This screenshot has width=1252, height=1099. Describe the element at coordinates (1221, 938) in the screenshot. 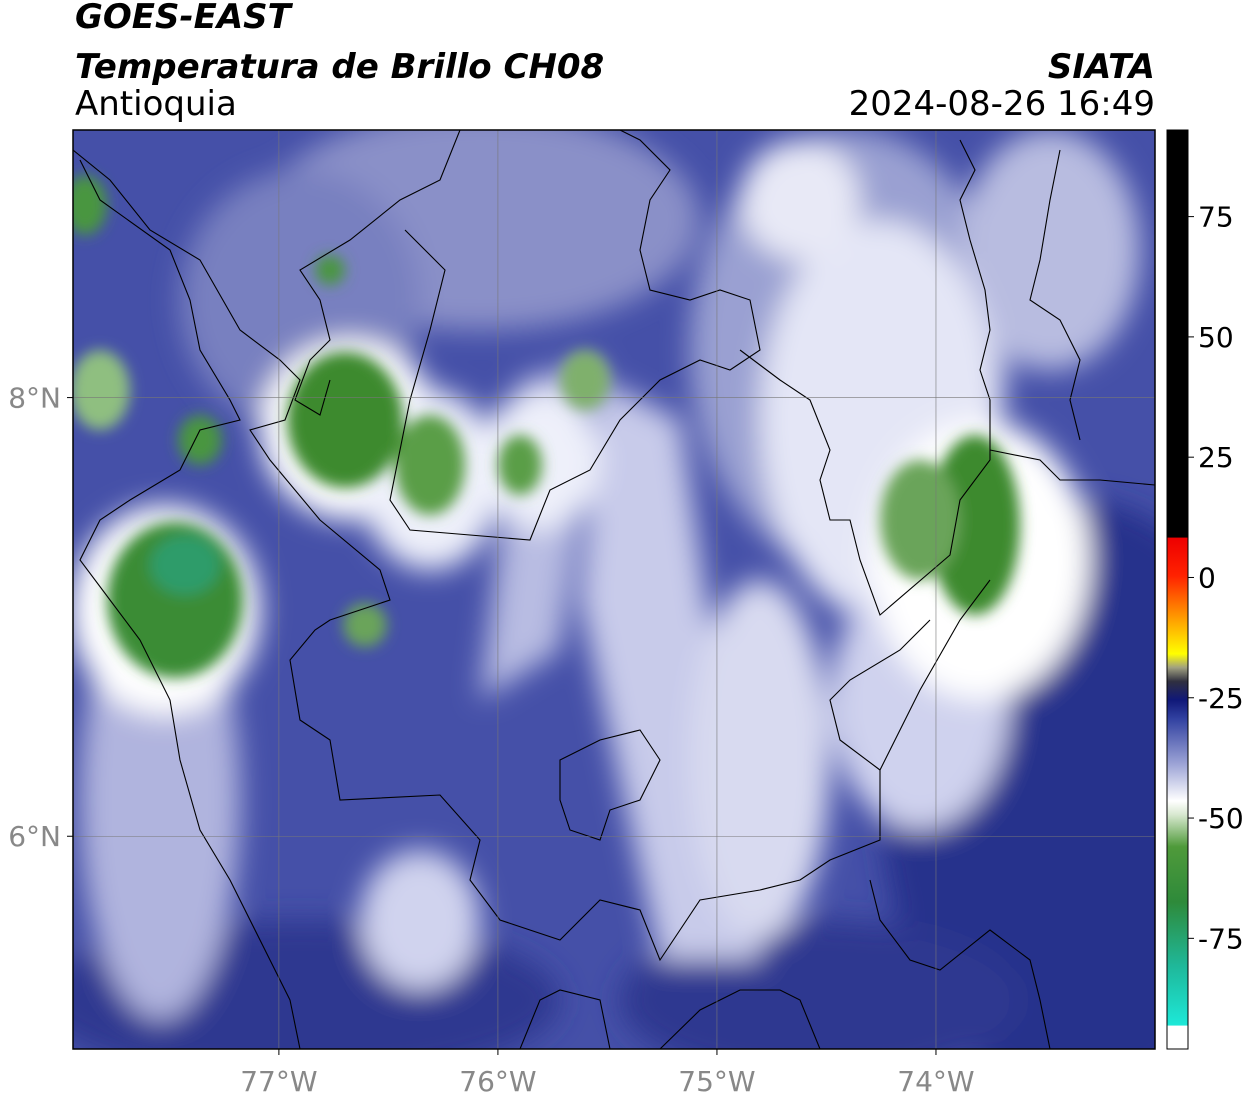

I see `colorbar-tick-label: -75` at that location.